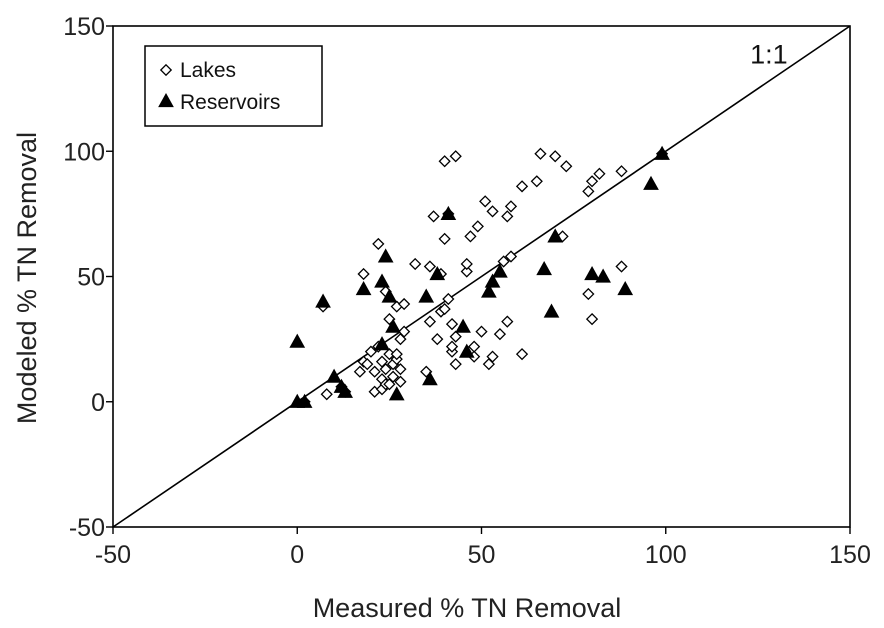 The height and width of the screenshot is (628, 884). What do you see at coordinates (467, 608) in the screenshot?
I see `x-axis-title: Measured % TN Removal` at bounding box center [467, 608].